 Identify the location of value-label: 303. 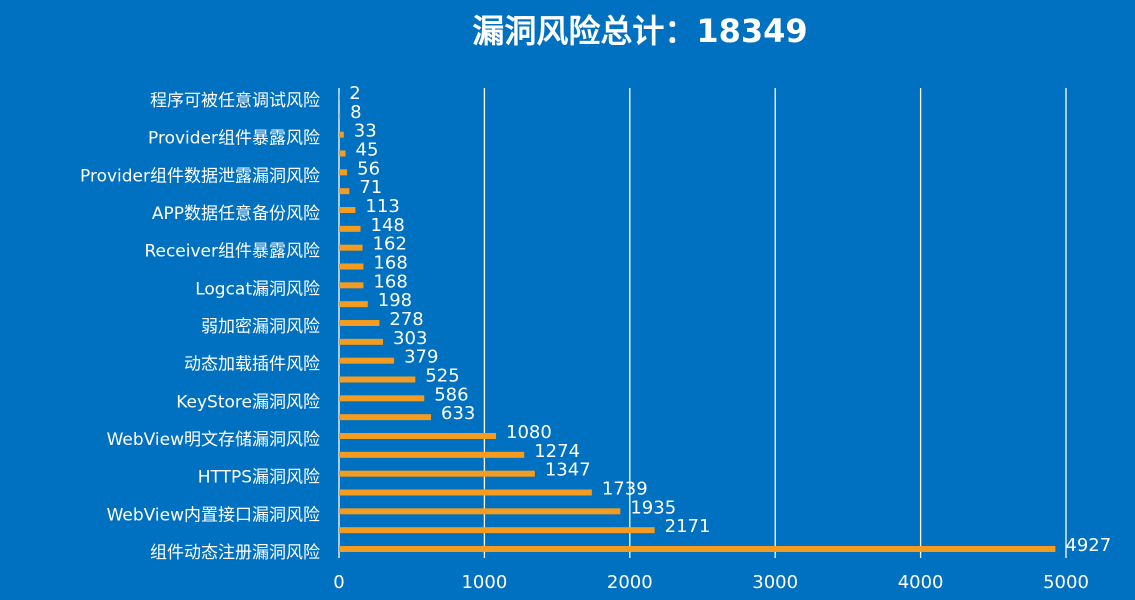
(410, 338).